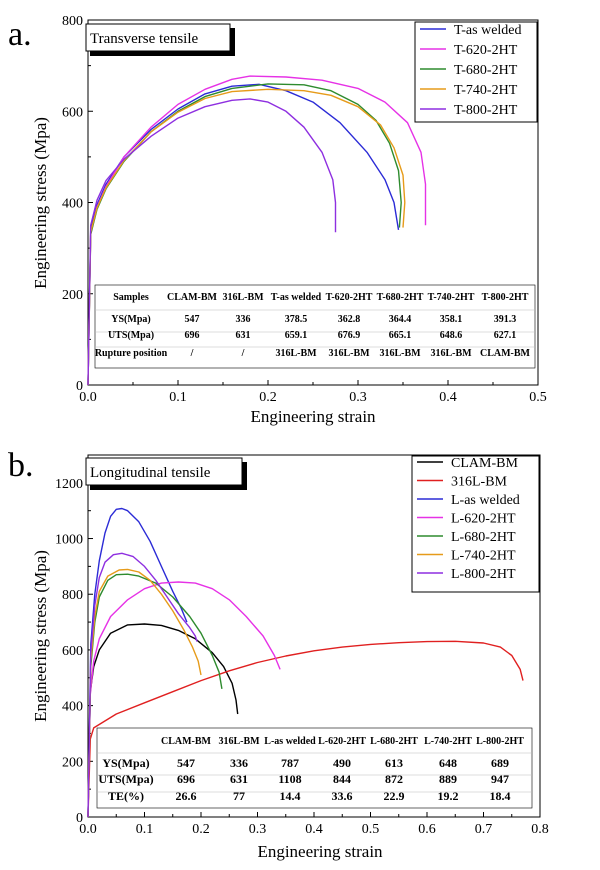 The image size is (600, 870). Describe the element at coordinates (21, 465) in the screenshot. I see `panel-b-label: b.` at that location.